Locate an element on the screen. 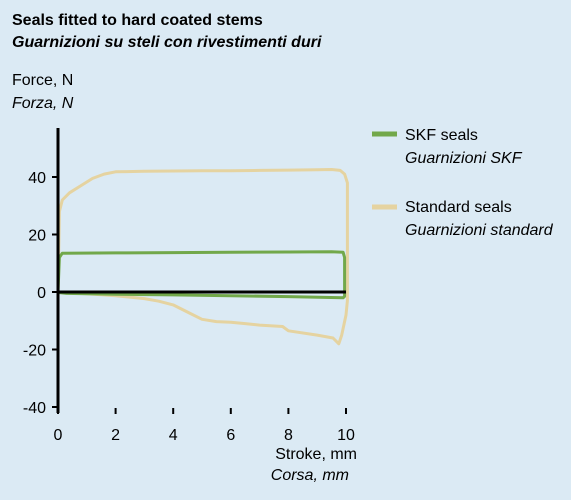  y-axis-label-italian: Forza, N is located at coordinates (43, 103).